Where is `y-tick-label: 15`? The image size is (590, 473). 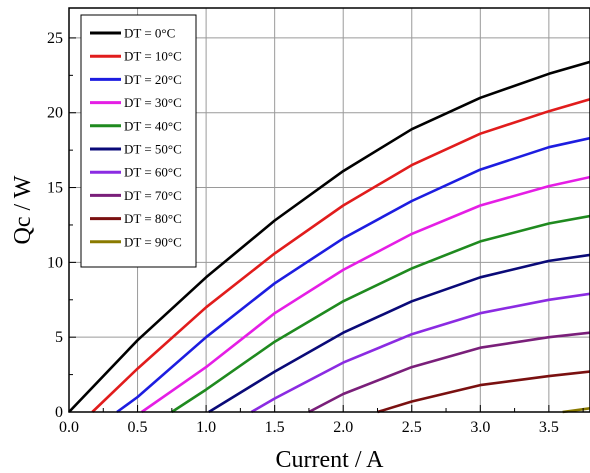
y-tick-label: 15 is located at coordinates (55, 188).